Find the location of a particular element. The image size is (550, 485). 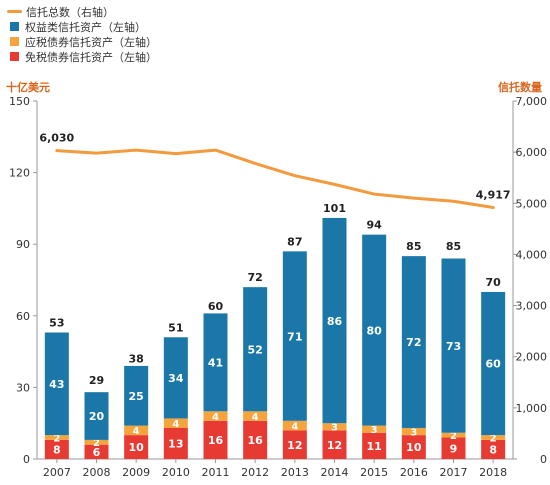

legend-label-taxable: 应税债券信托资产（左轴） is located at coordinates (91, 42).